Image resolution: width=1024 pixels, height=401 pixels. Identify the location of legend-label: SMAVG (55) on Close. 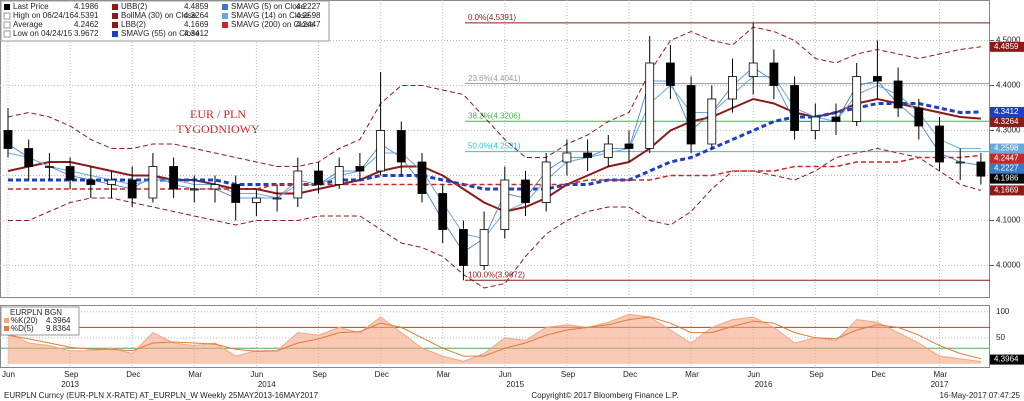
(160, 33).